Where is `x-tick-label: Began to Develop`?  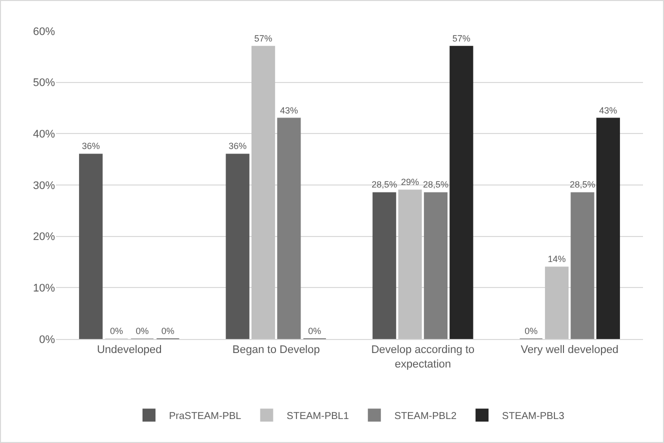
x-tick-label: Began to Develop is located at coordinates (276, 350).